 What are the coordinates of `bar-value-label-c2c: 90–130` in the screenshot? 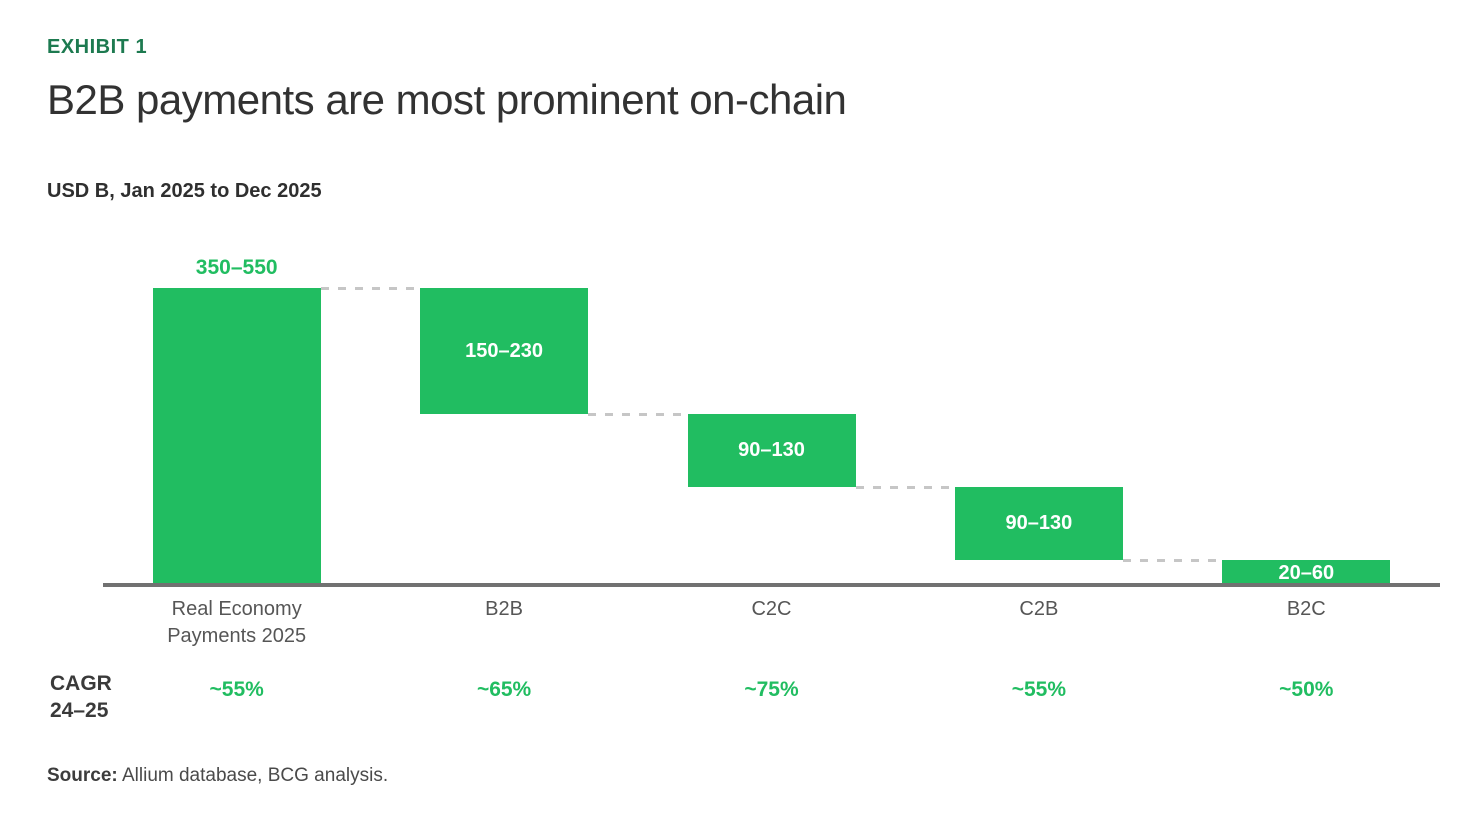 It's located at (771, 450).